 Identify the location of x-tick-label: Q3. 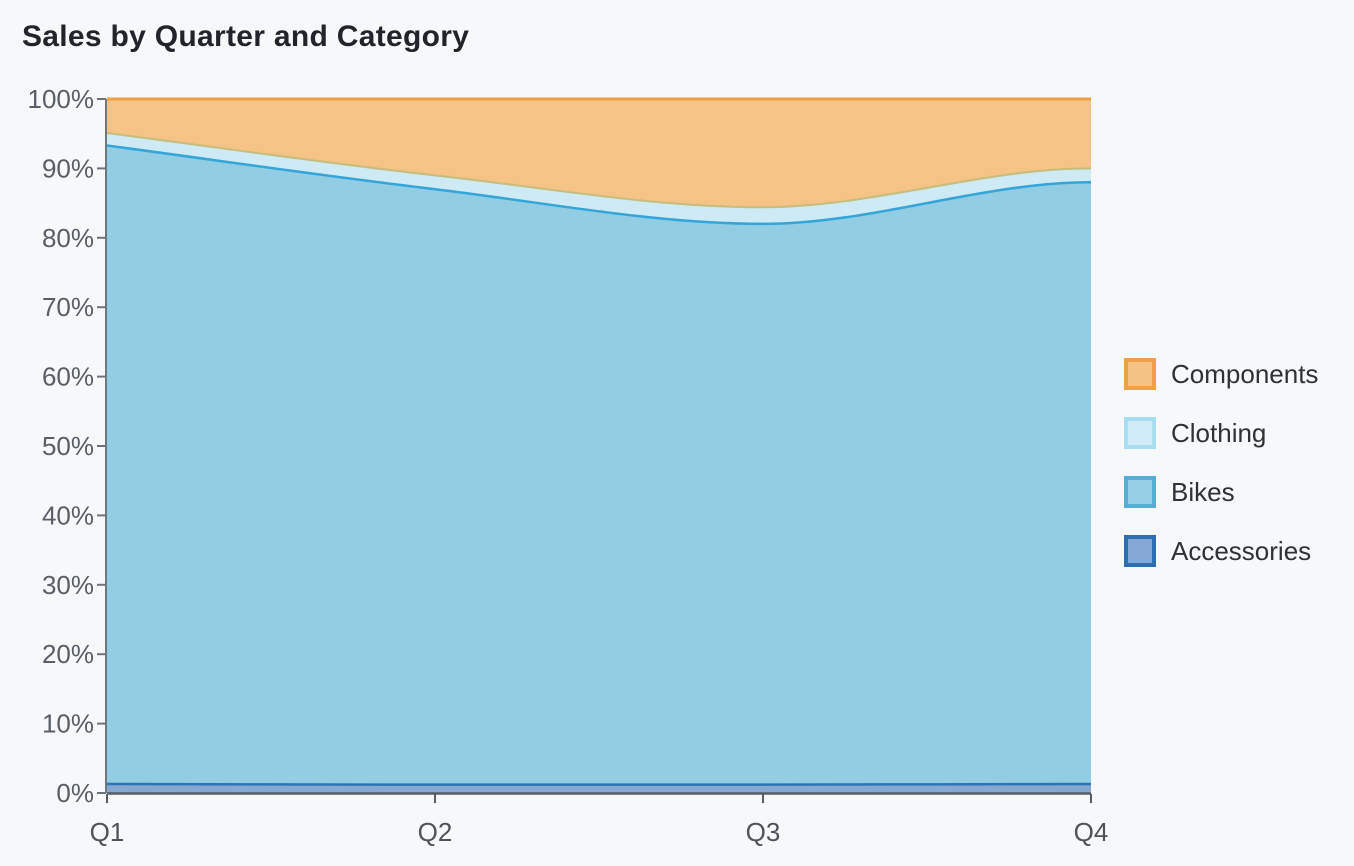
(763, 832).